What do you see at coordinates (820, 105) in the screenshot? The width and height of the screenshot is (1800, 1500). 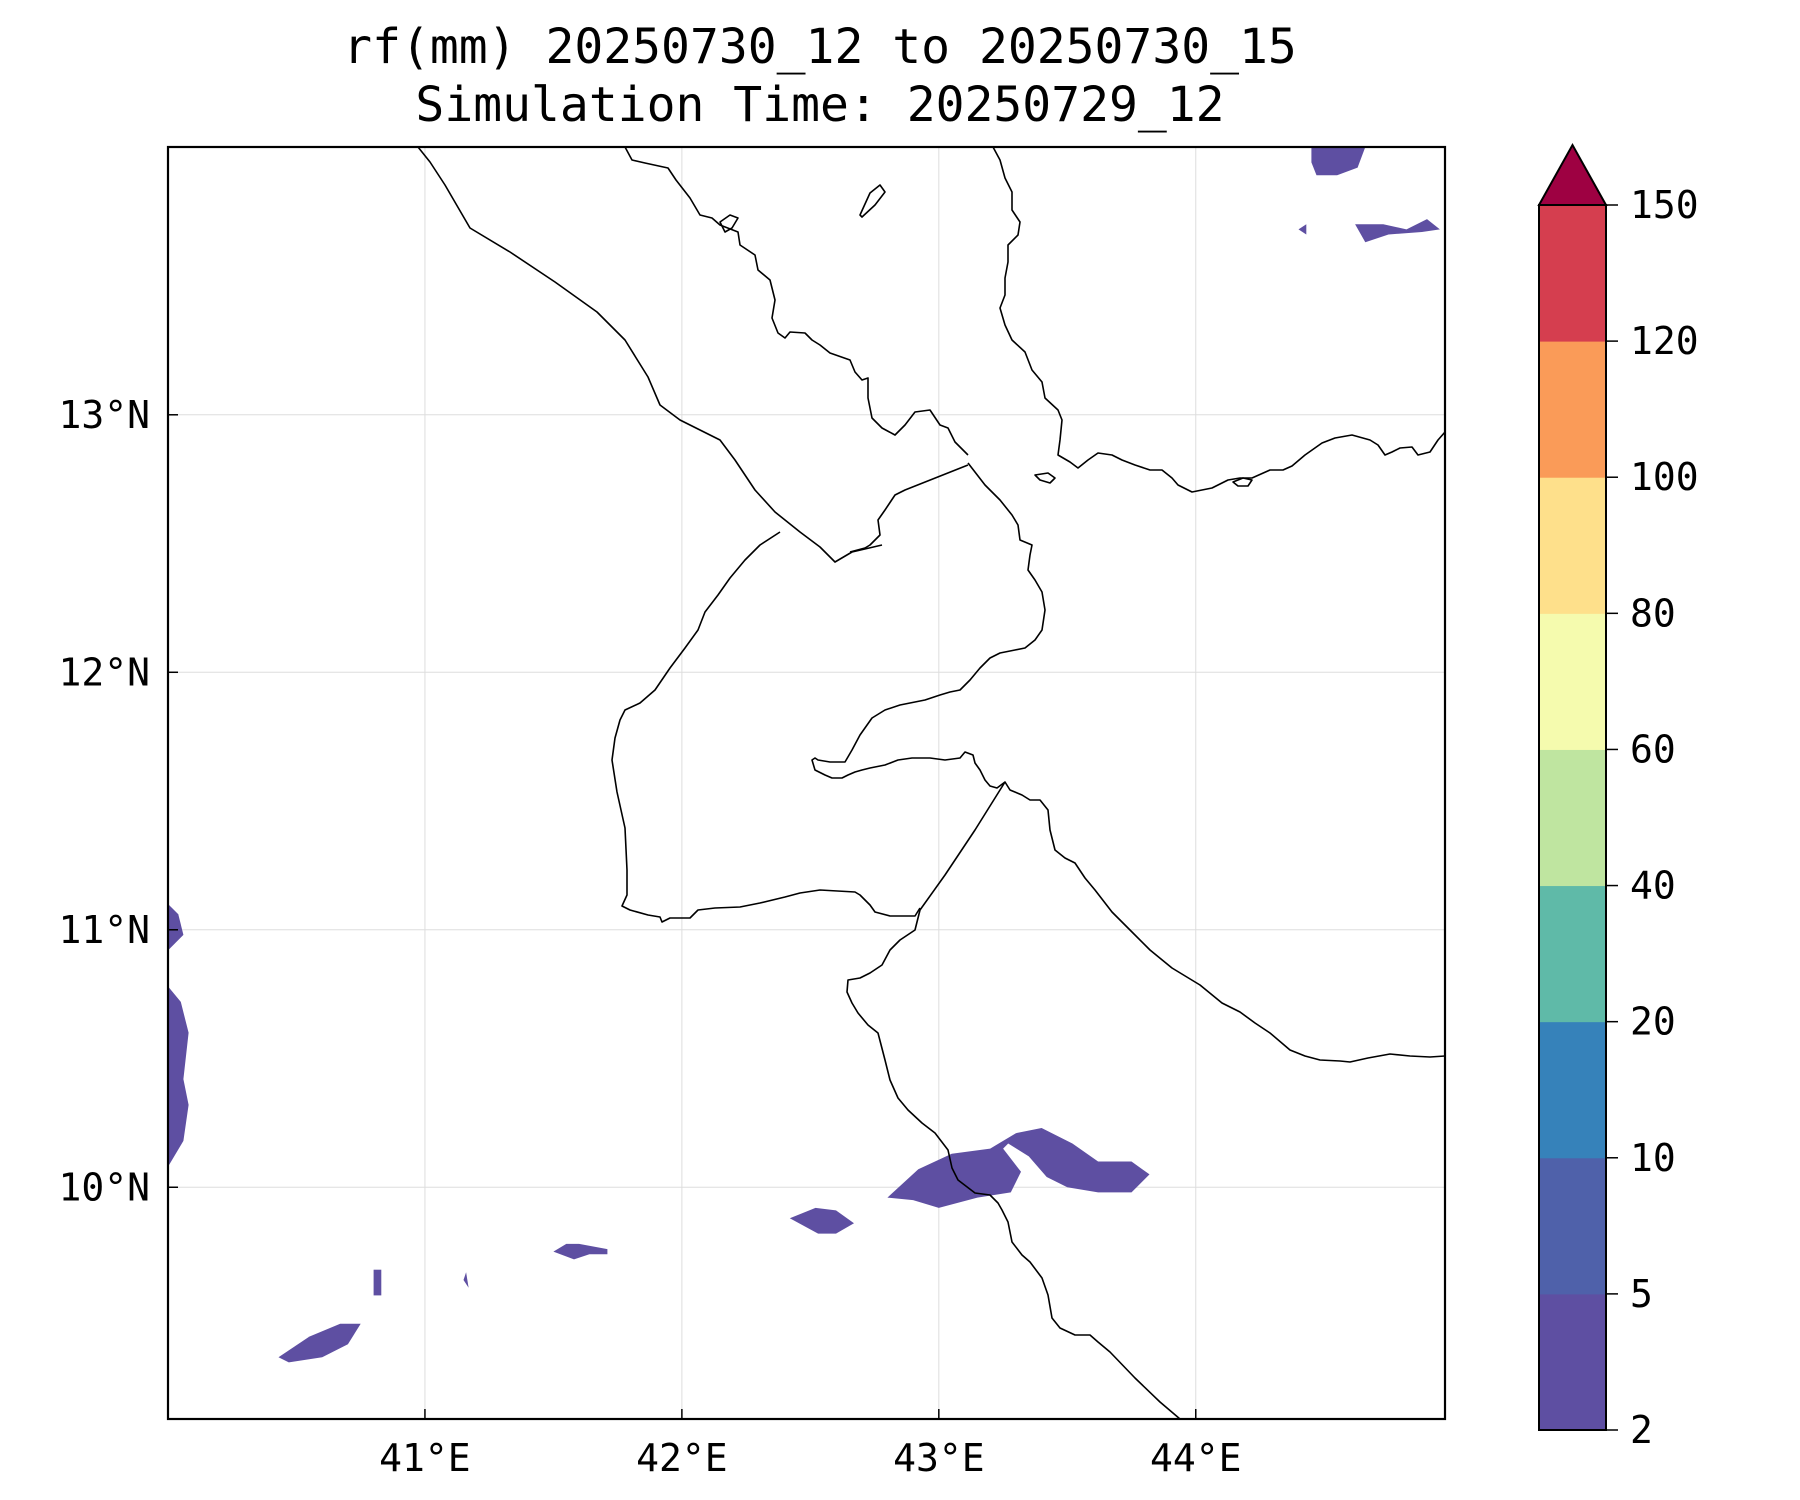 I see `title-line-2: Simulation Time: 20250729_12` at bounding box center [820, 105].